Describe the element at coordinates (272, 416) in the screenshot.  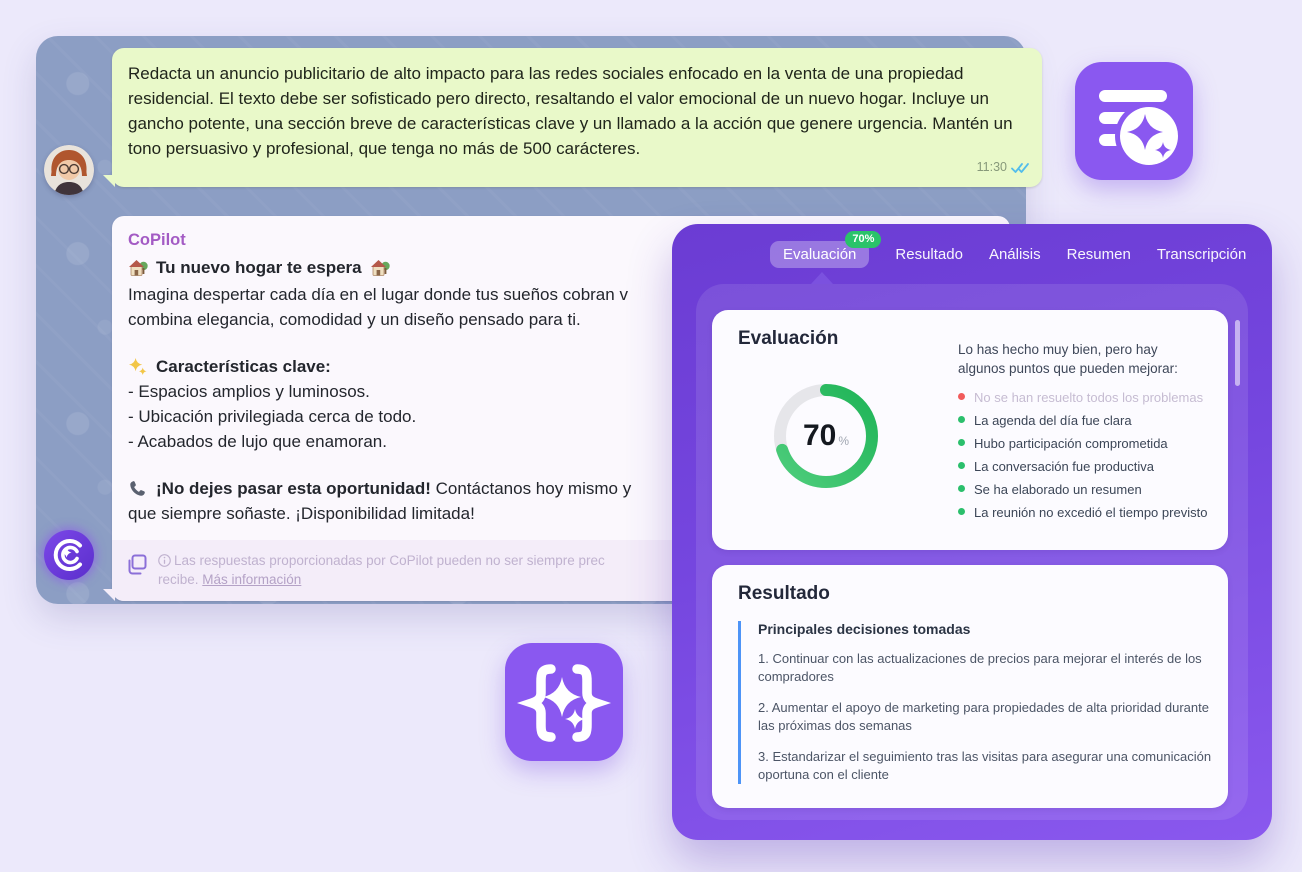
I see `feature-item: - Ubicación privilegiada cerca de todo.` at that location.